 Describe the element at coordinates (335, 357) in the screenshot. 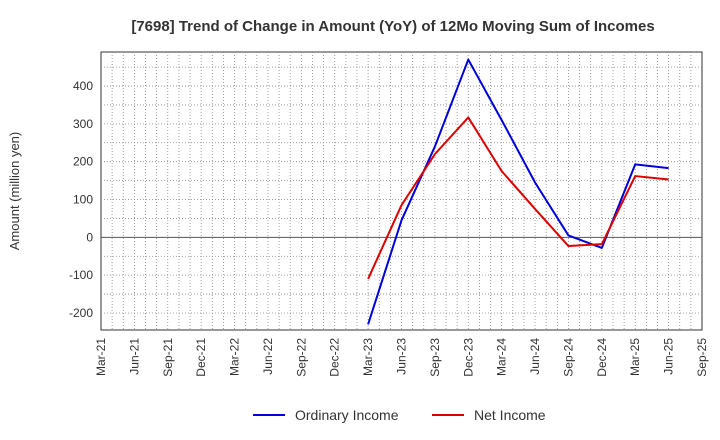

I see `x-tick-label: Dec-22` at that location.